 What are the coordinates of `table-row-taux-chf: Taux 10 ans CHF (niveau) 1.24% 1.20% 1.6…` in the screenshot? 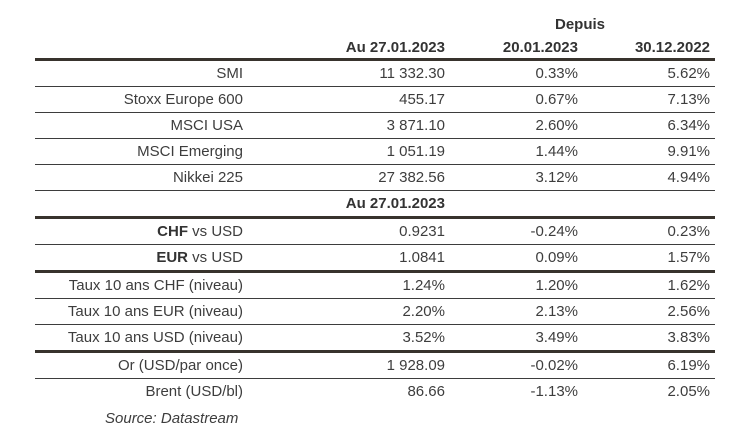 It's located at (375, 285).